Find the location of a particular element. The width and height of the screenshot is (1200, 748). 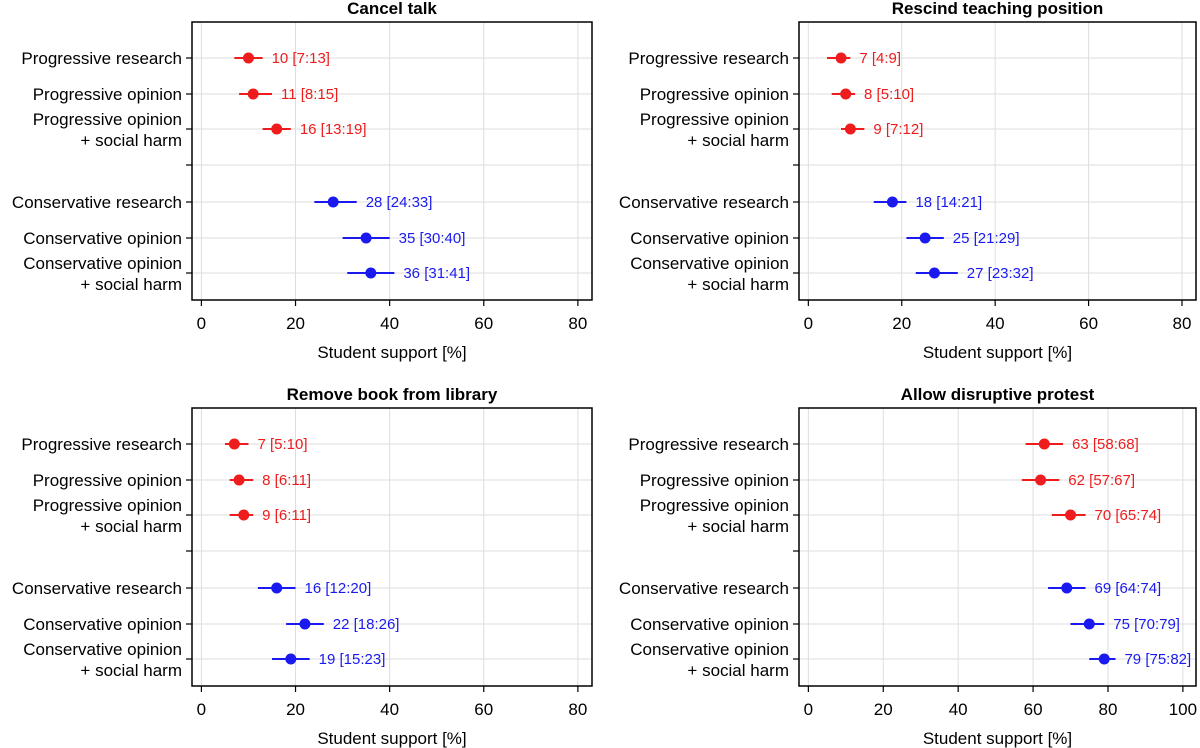

panel-title: Allow disruptive protest is located at coordinates (998, 394).